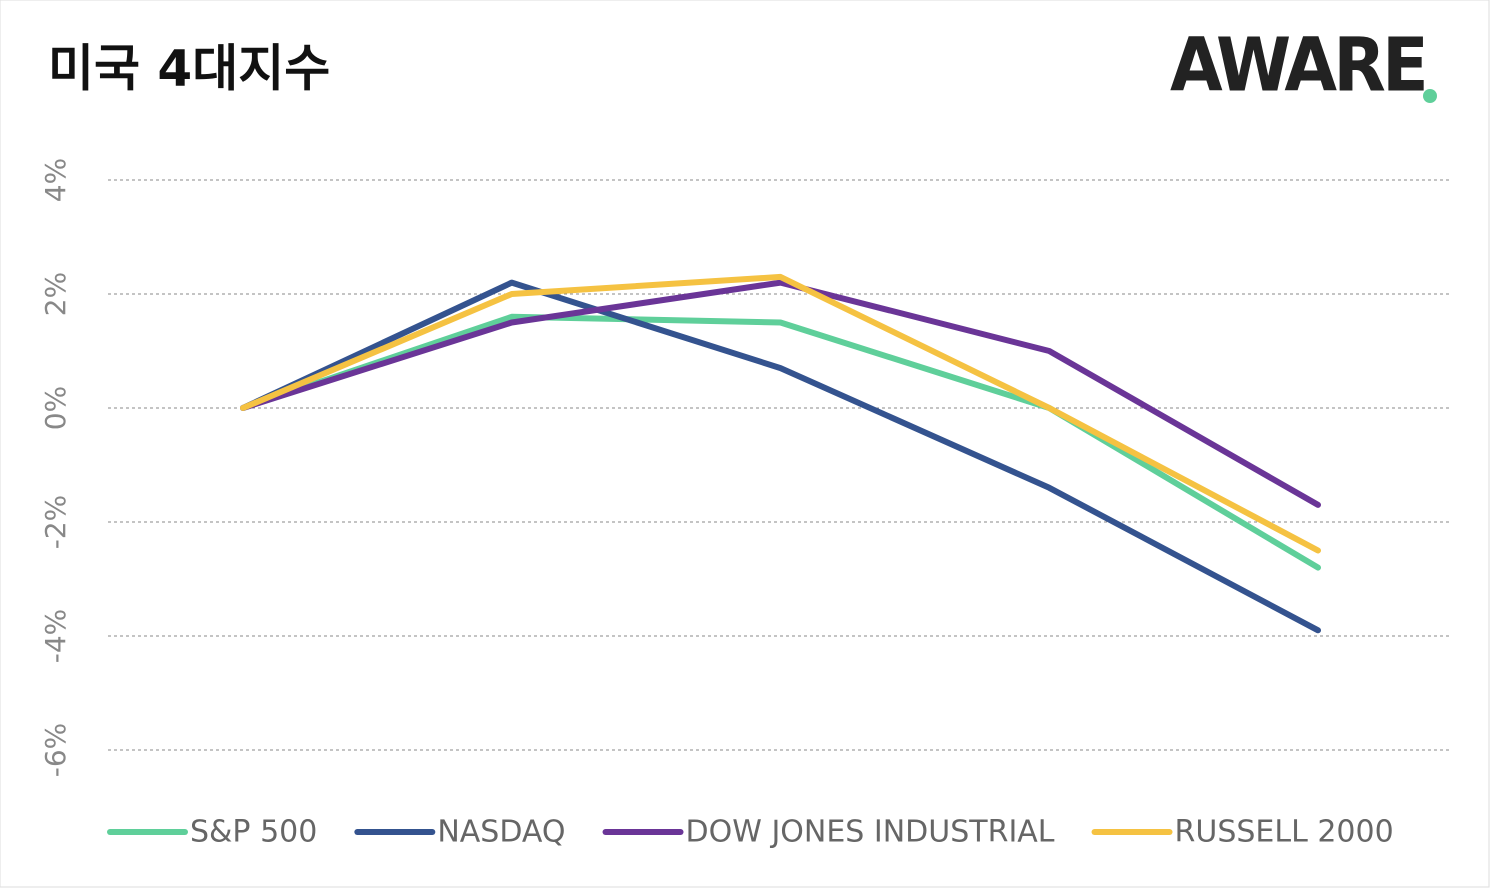 The image size is (1490, 888). Describe the element at coordinates (55, 294) in the screenshot. I see `y-tick-label: 2%` at that location.